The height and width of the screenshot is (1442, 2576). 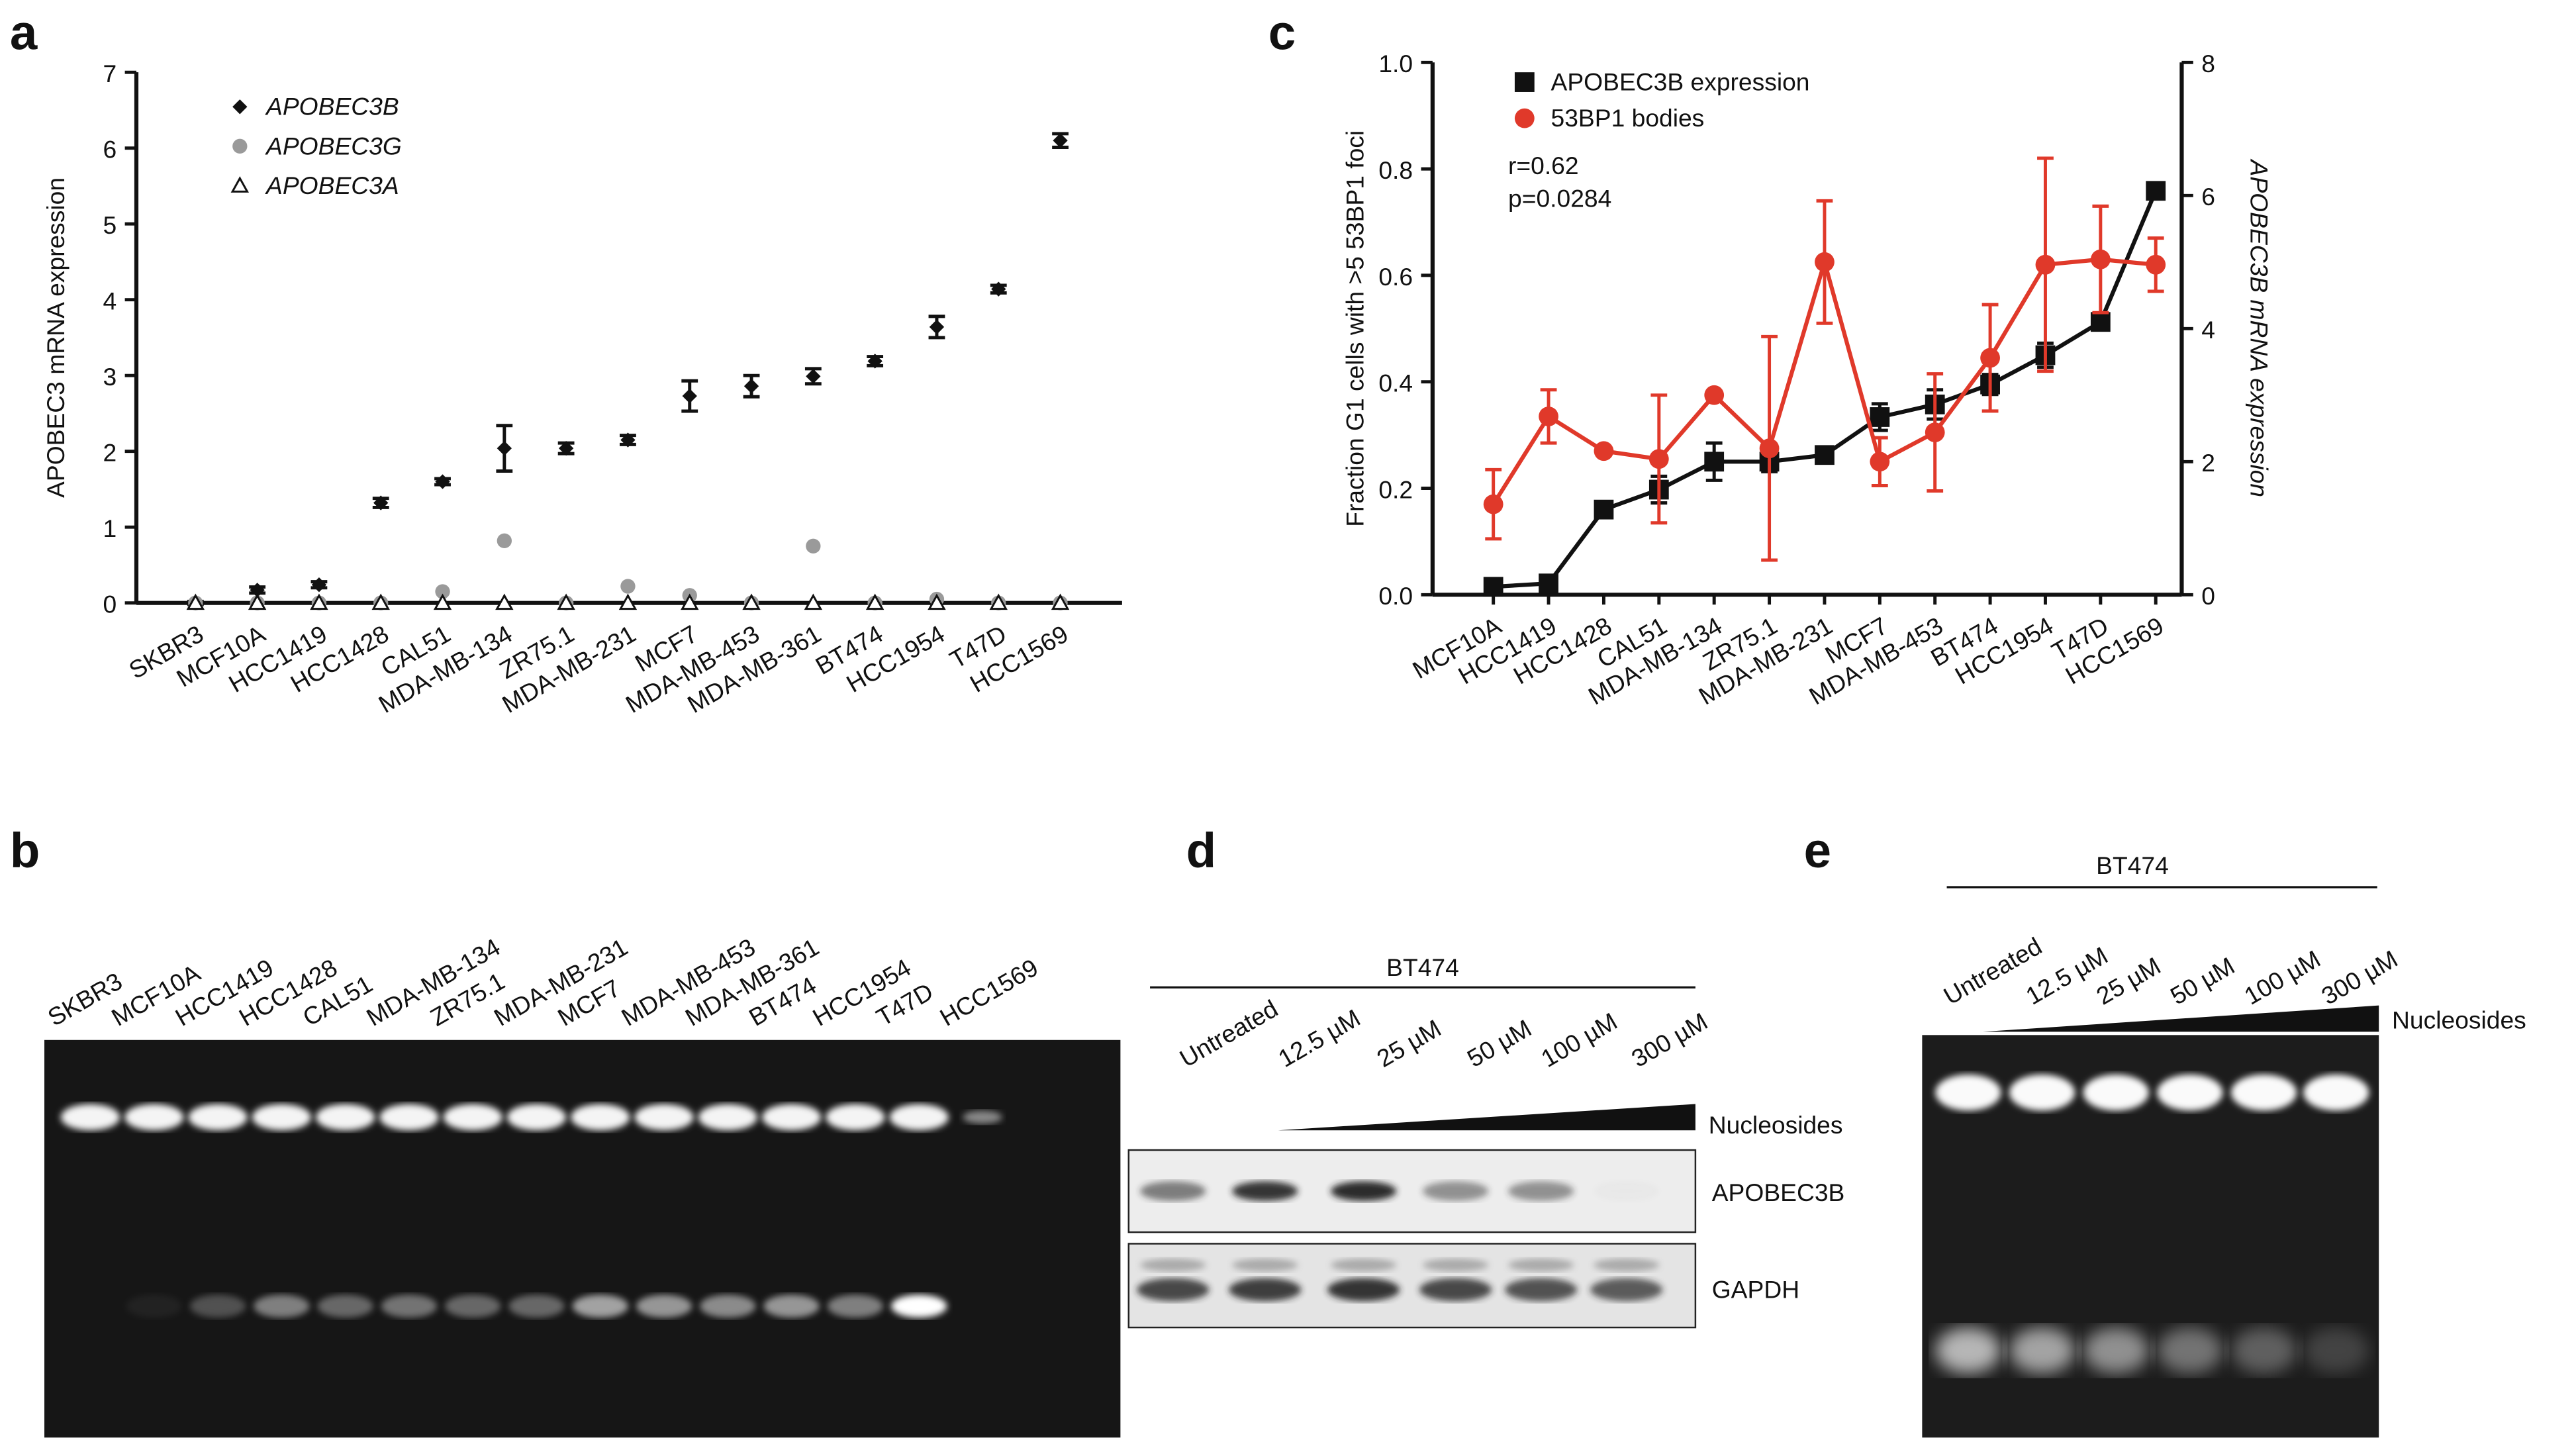 What do you see at coordinates (1395, 596) in the screenshot?
I see `y-tick-label: 0.0` at bounding box center [1395, 596].